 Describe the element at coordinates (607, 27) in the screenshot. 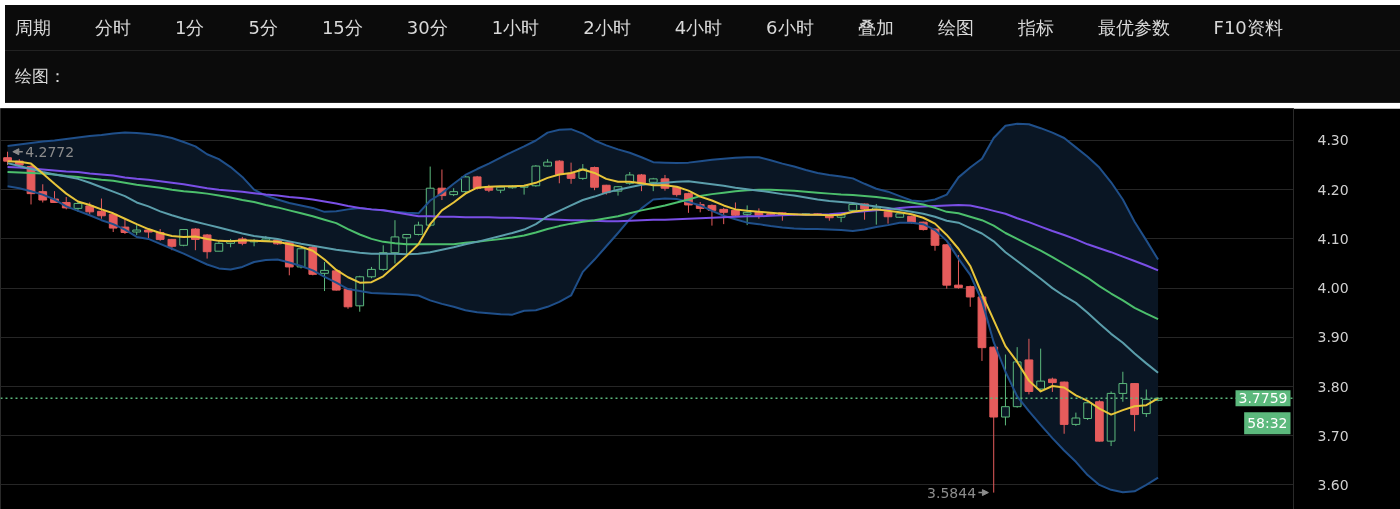

I see `text: 2小时` at that location.